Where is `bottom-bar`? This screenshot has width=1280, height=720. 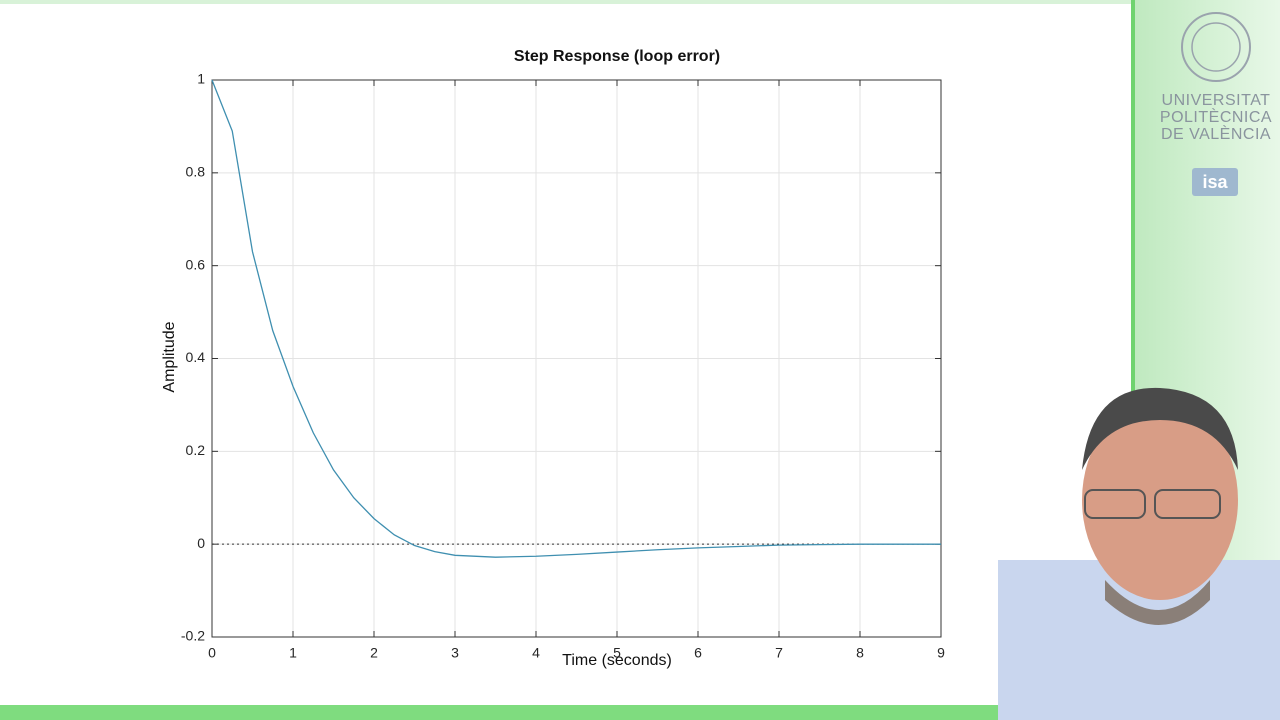
bottom-bar is located at coordinates (640, 712).